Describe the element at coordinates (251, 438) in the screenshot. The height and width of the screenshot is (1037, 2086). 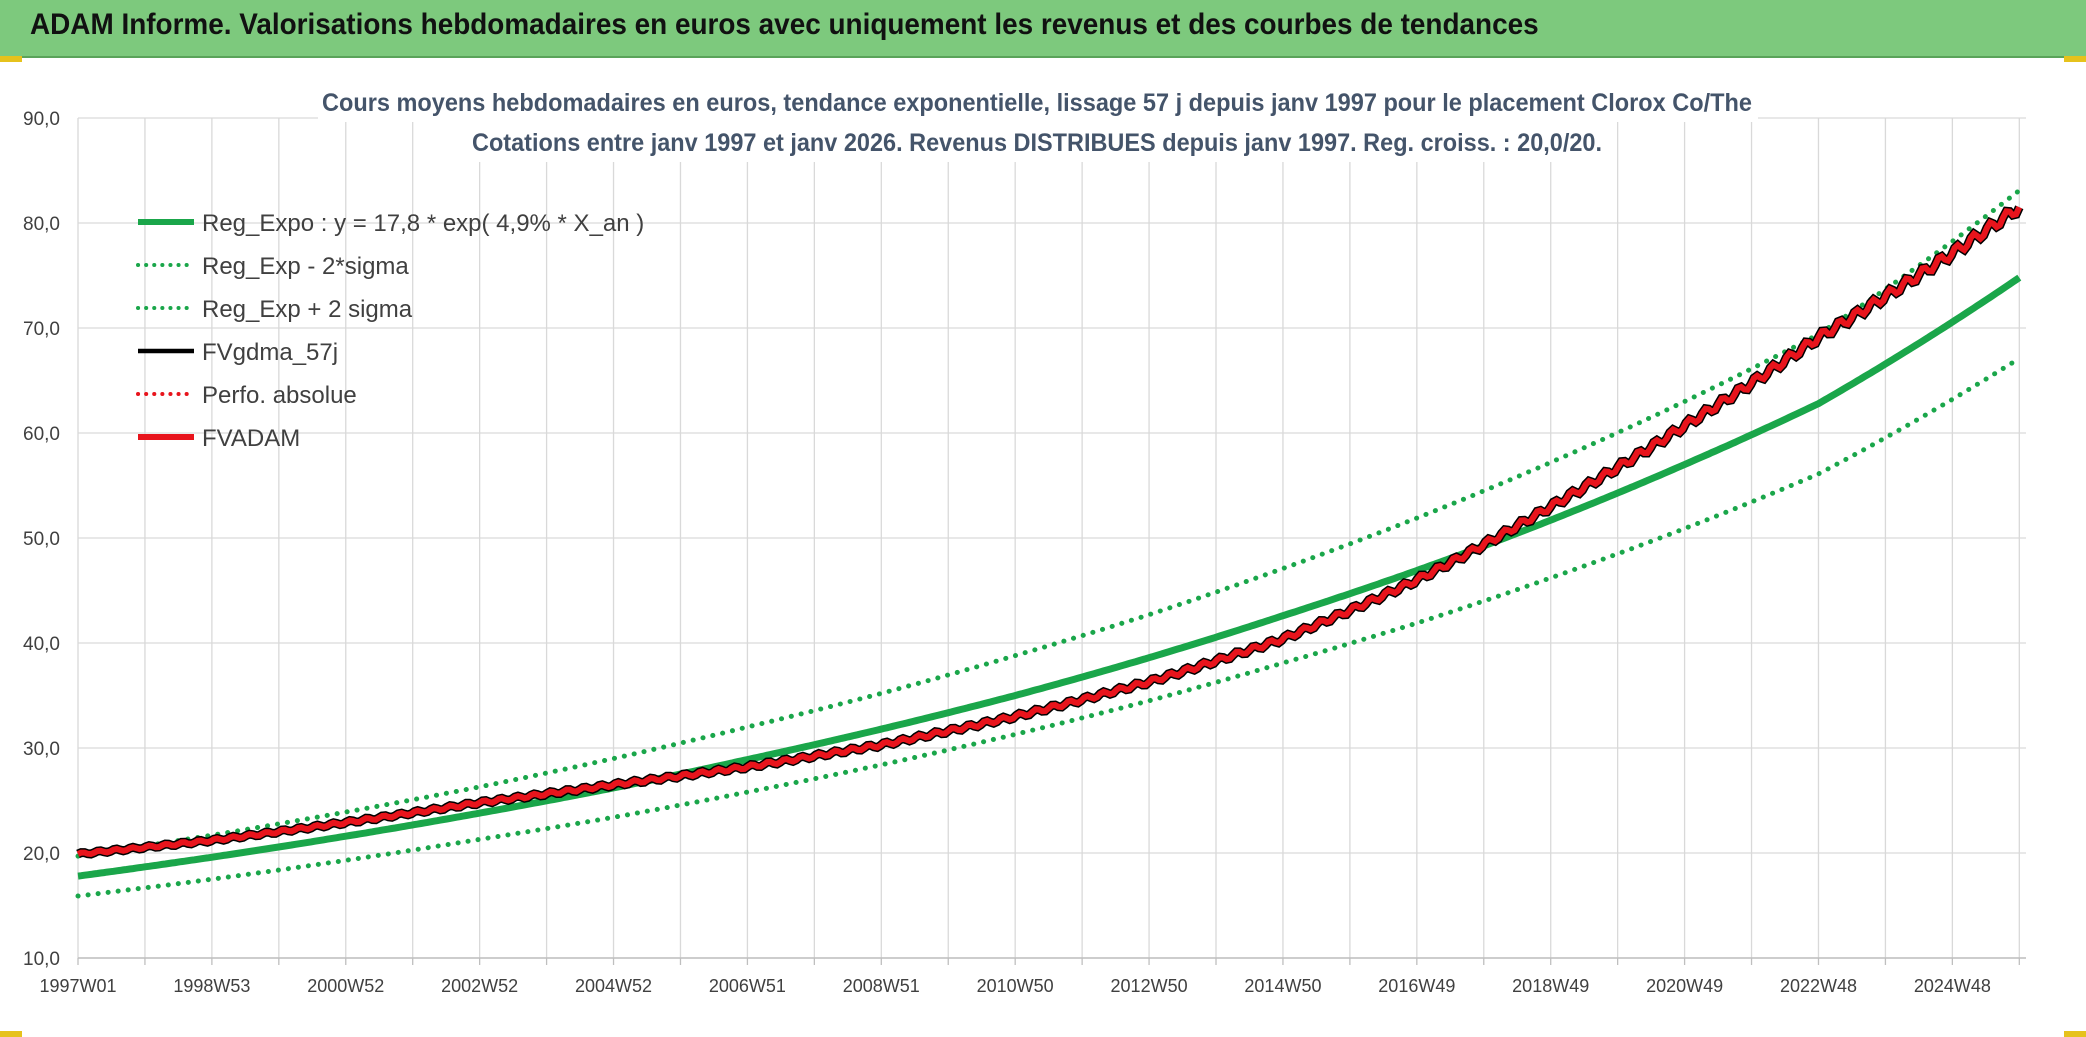
I see `legend-label: FVADAM` at that location.